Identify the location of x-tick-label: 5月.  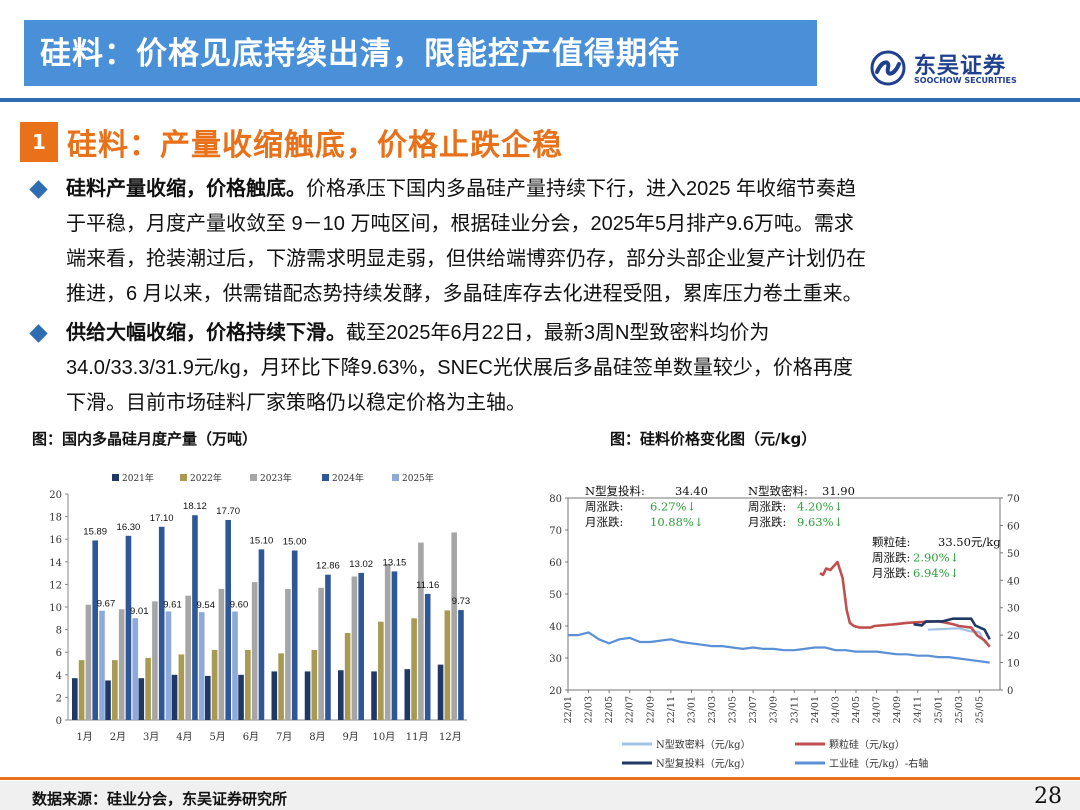
(217, 737).